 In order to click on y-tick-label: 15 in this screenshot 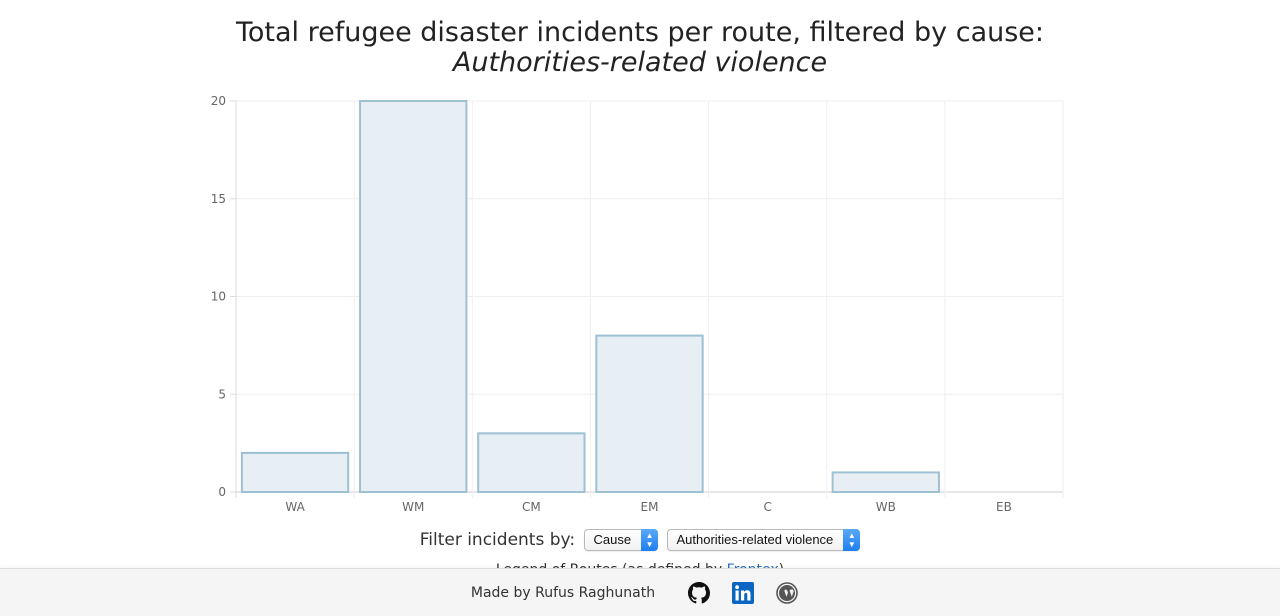, I will do `click(218, 199)`.